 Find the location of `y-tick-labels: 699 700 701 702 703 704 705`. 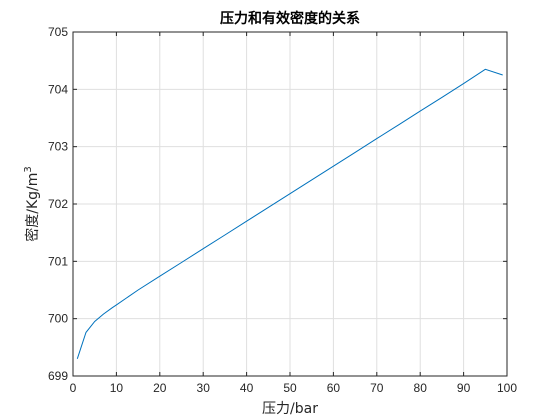

y-tick-labels: 699 700 701 702 703 704 705 is located at coordinates (58, 204).